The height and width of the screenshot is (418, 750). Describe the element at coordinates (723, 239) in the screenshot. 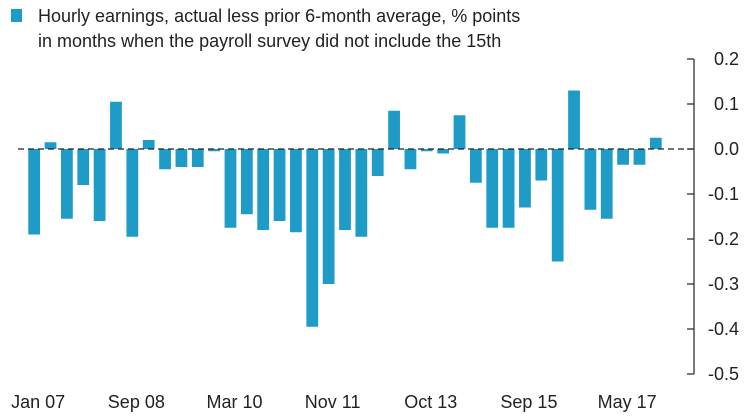

I see `y-tick-label: -0.2` at that location.